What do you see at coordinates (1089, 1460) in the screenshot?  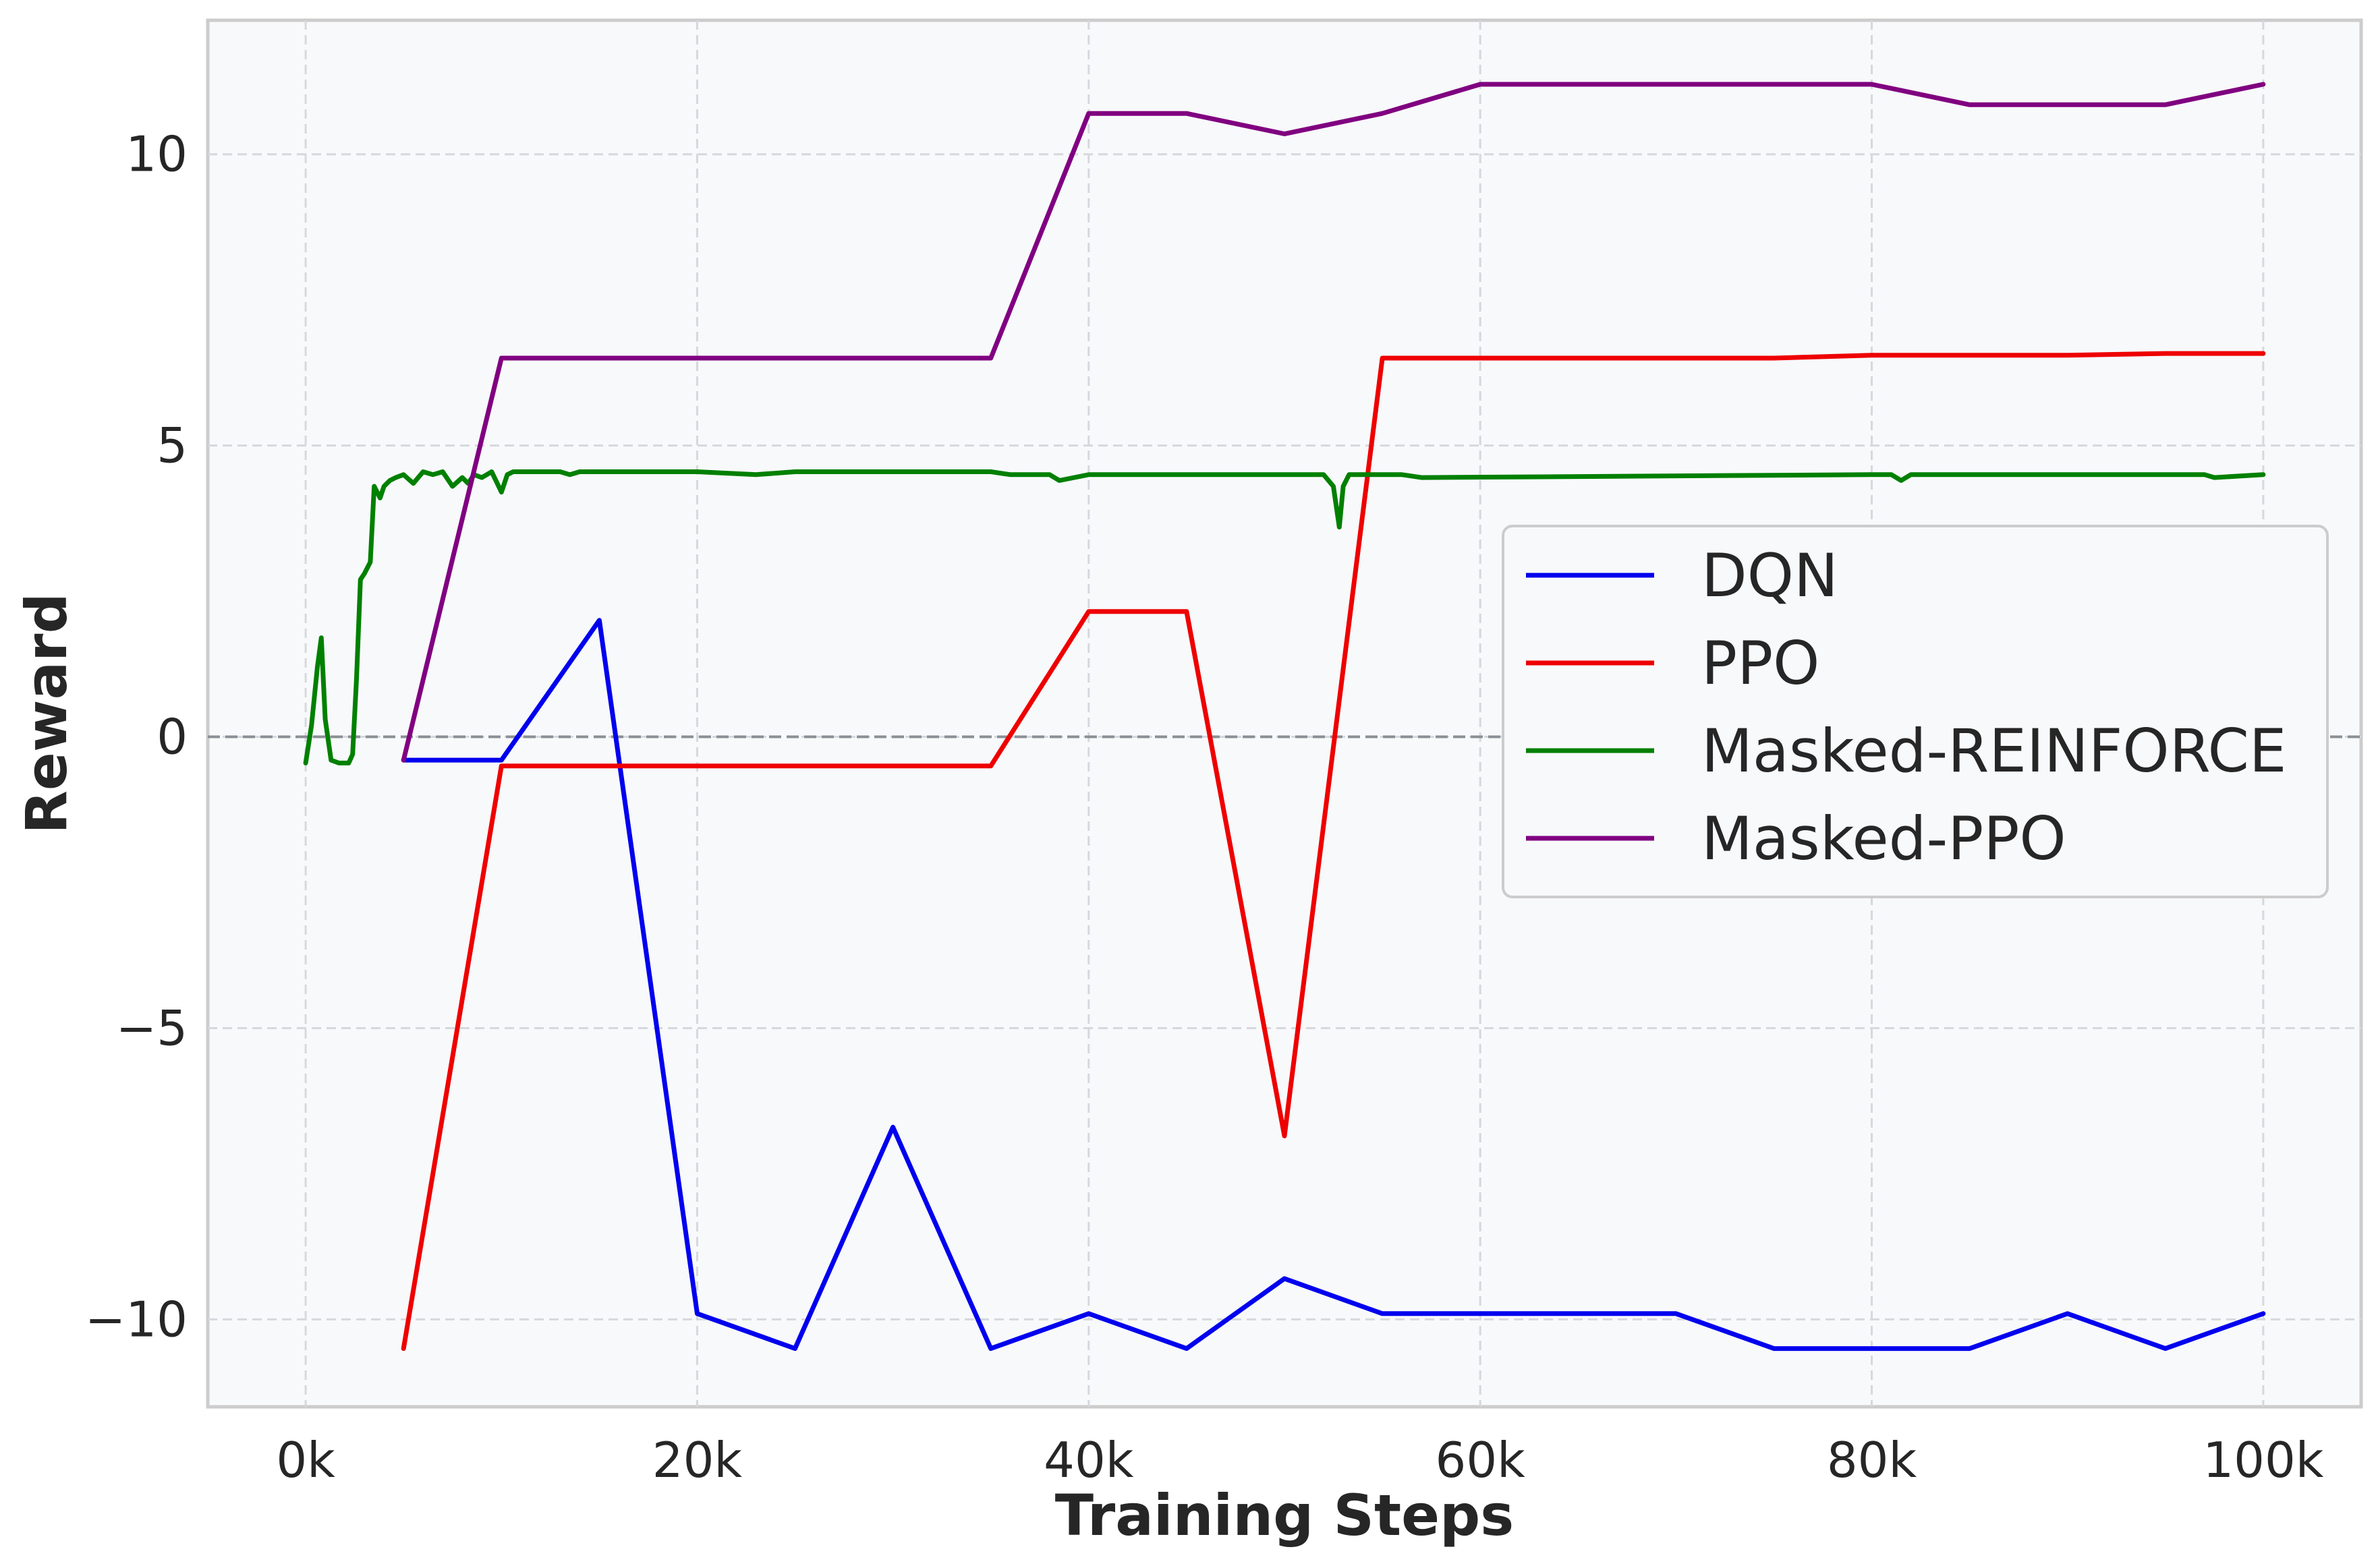 I see `x-tick-label: 40k` at bounding box center [1089, 1460].